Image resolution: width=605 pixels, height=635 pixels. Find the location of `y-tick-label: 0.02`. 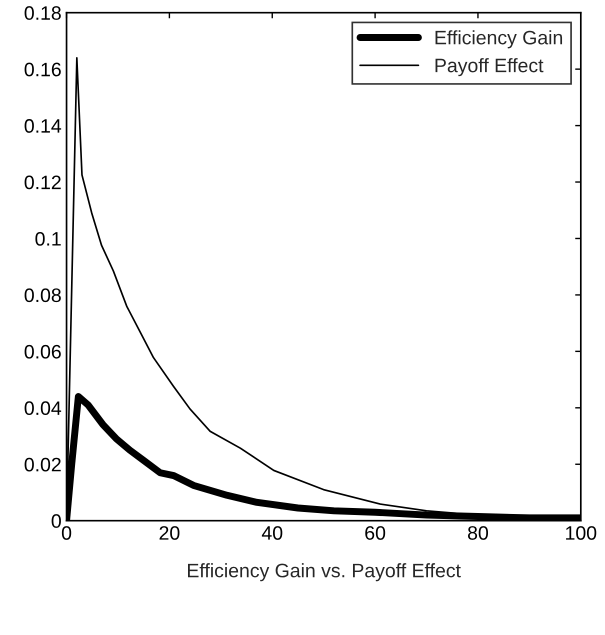

y-tick-label: 0.02 is located at coordinates (42, 465).